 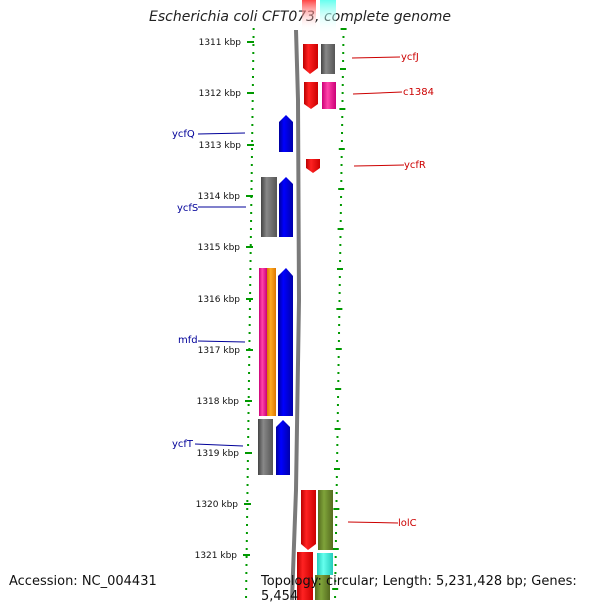 What do you see at coordinates (217, 505) in the screenshot?
I see `kbp-label: 1320 kbp` at bounding box center [217, 505].